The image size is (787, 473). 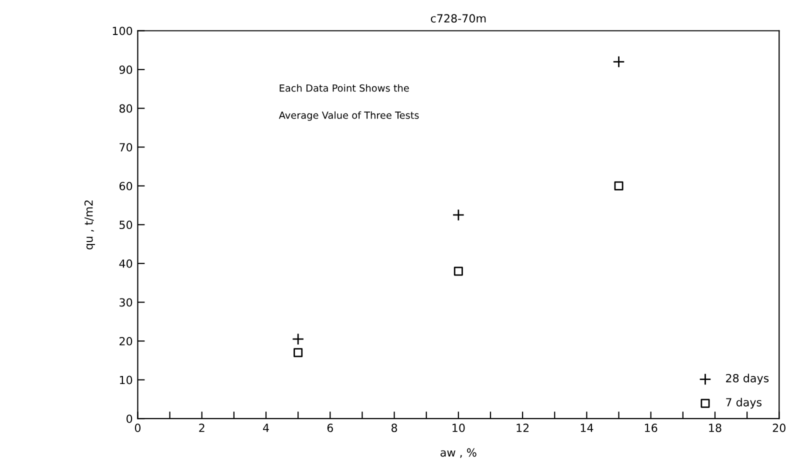 I want to click on x-tick-label: 16, so click(x=651, y=428).